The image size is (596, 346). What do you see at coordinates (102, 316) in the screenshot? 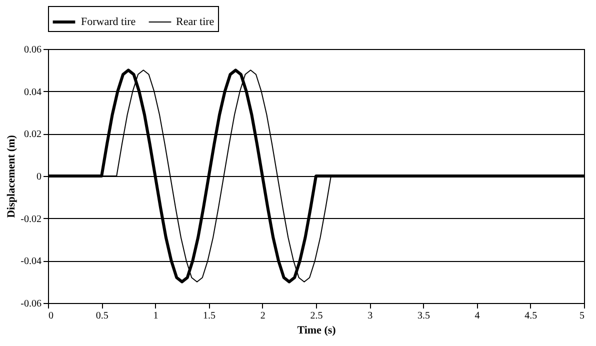
I see `x-tick-label: 0.5` at bounding box center [102, 316].